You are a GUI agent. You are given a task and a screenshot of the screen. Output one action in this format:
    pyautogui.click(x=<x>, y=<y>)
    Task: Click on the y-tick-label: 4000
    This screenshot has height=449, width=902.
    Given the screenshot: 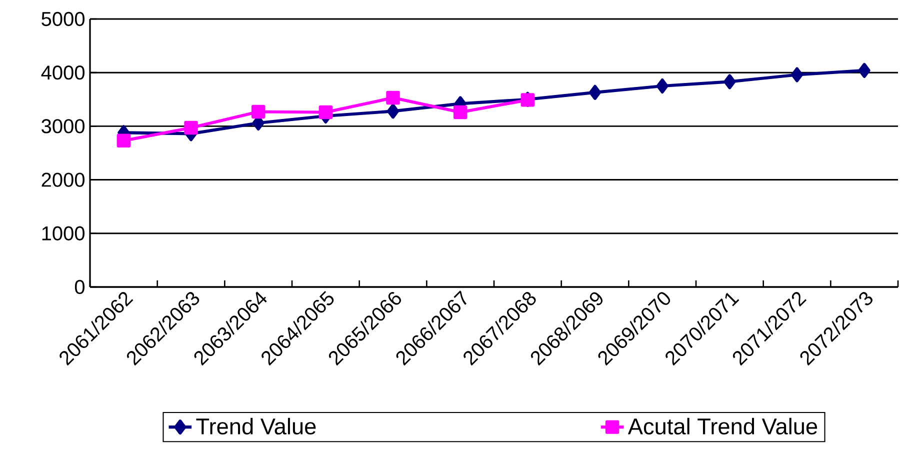 What is the action you would take?
    pyautogui.click(x=62, y=73)
    